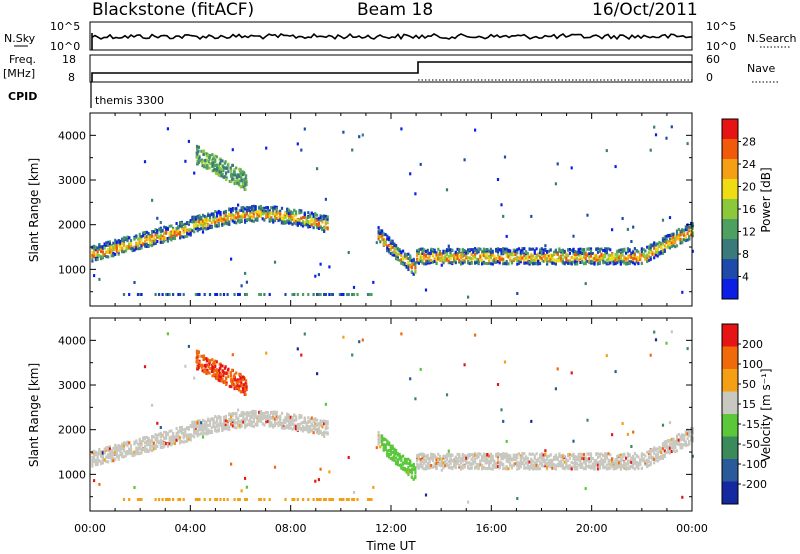 The height and width of the screenshot is (554, 800). Describe the element at coordinates (72, 180) in the screenshot. I see `y-tick-label: 3000` at that location.